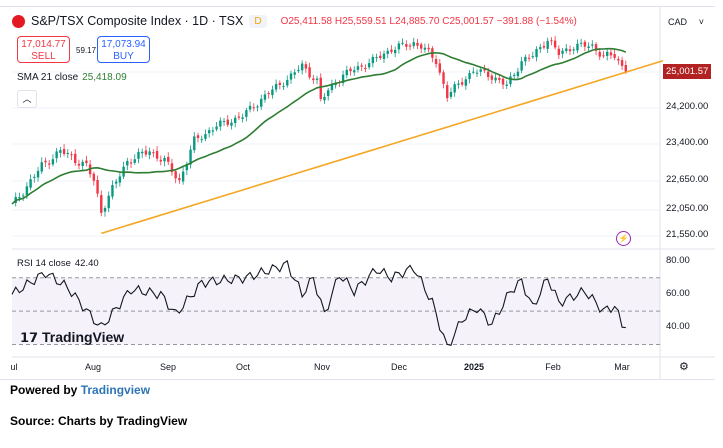 The height and width of the screenshot is (448, 723). Describe the element at coordinates (687, 106) in the screenshot. I see `price-tick: 24,200.00` at that location.